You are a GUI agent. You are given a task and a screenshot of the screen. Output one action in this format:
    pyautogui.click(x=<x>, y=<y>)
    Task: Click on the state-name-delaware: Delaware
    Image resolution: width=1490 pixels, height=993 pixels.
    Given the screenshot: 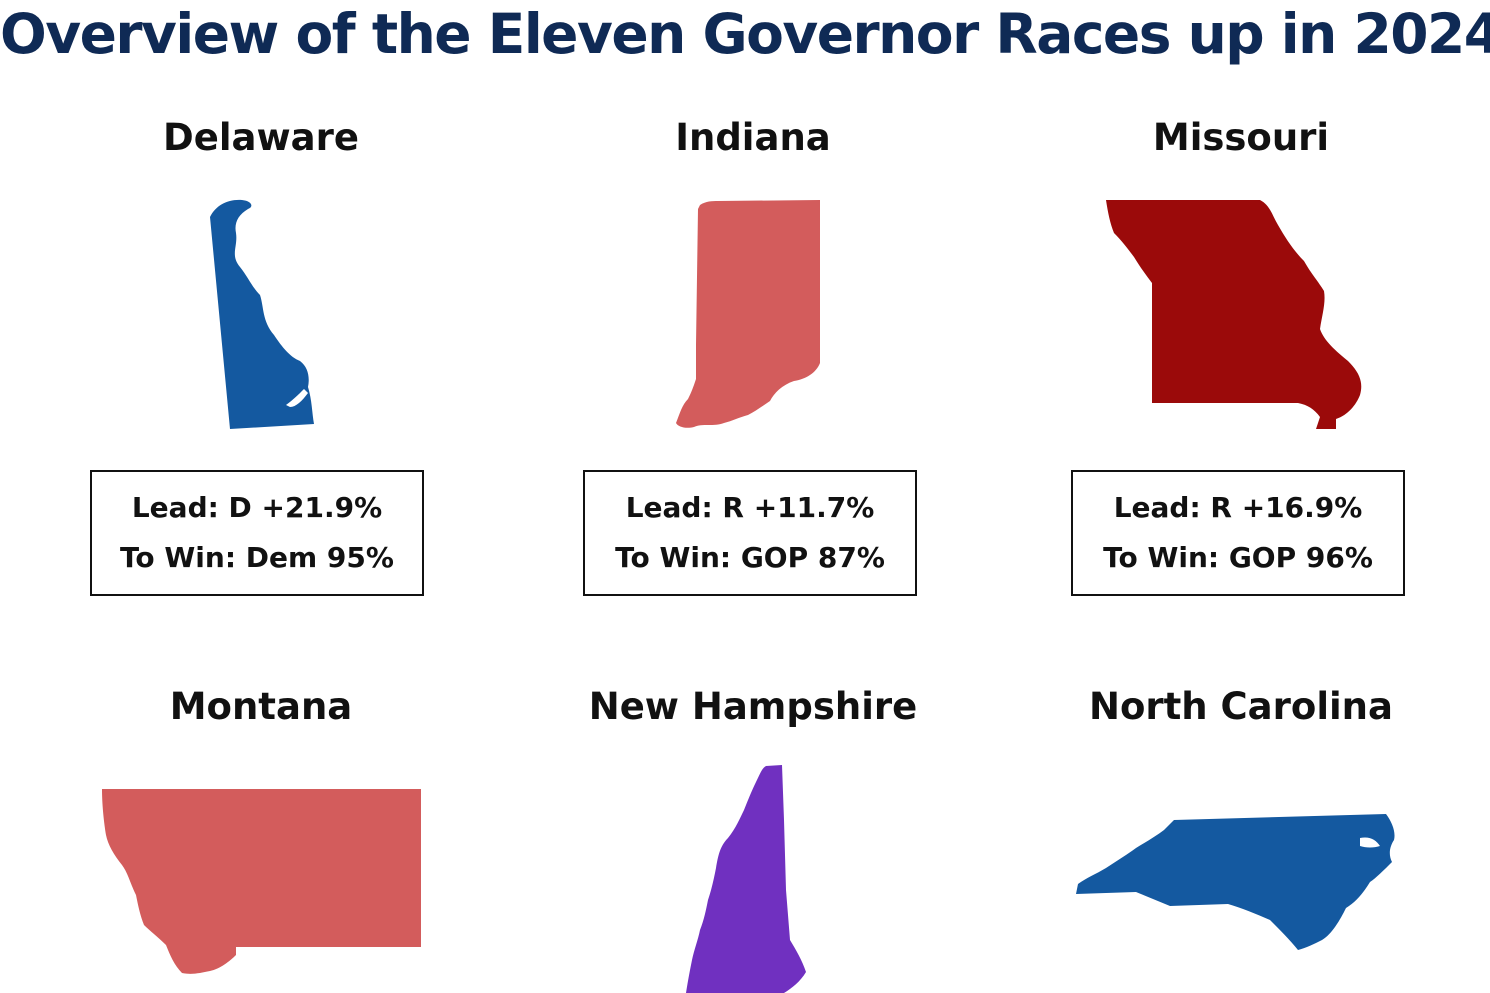 What is the action you would take?
    pyautogui.click(x=261, y=137)
    